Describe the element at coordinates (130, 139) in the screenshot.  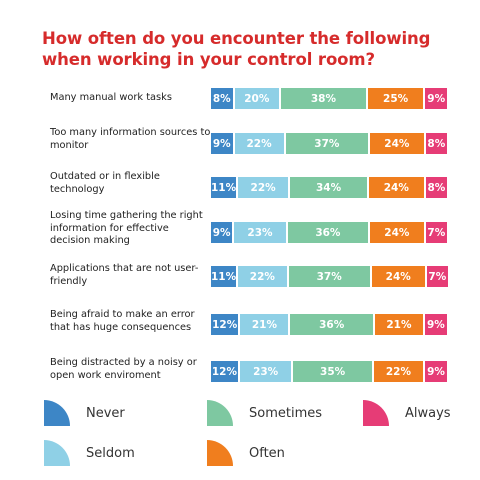
I see `category-label: Too many information sources to monitor` at that location.